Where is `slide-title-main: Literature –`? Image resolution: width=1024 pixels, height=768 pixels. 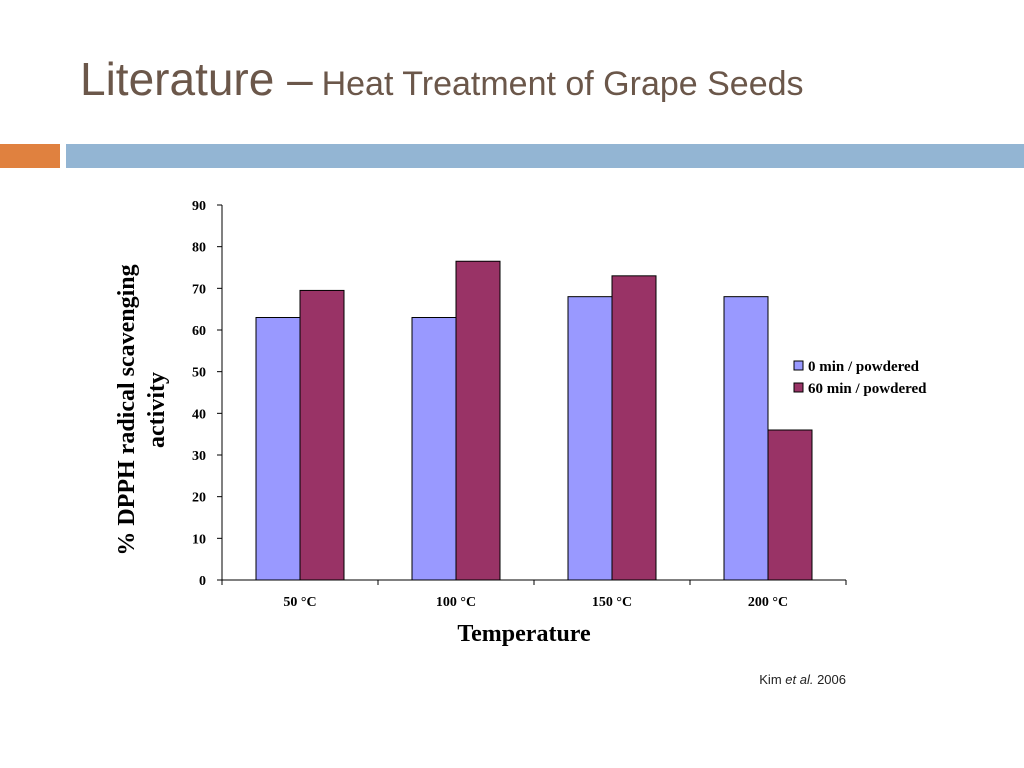 slide-title-main: Literature – is located at coordinates (196, 79).